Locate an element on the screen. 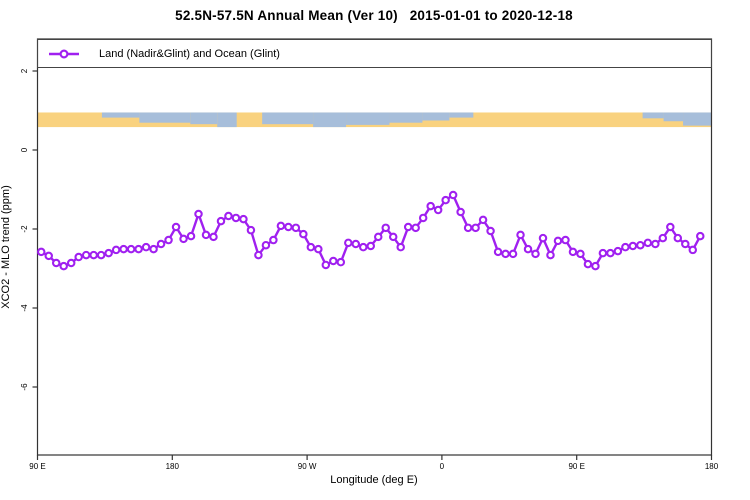  x-tick-label: 0 is located at coordinates (442, 466).